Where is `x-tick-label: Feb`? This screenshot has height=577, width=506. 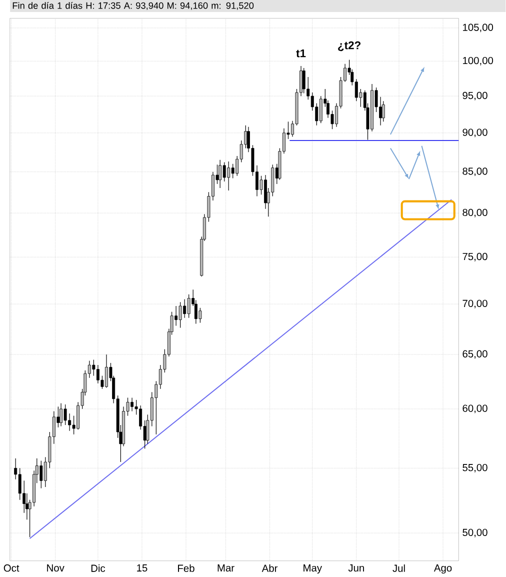
x-tick-label: Feb is located at coordinates (186, 568).